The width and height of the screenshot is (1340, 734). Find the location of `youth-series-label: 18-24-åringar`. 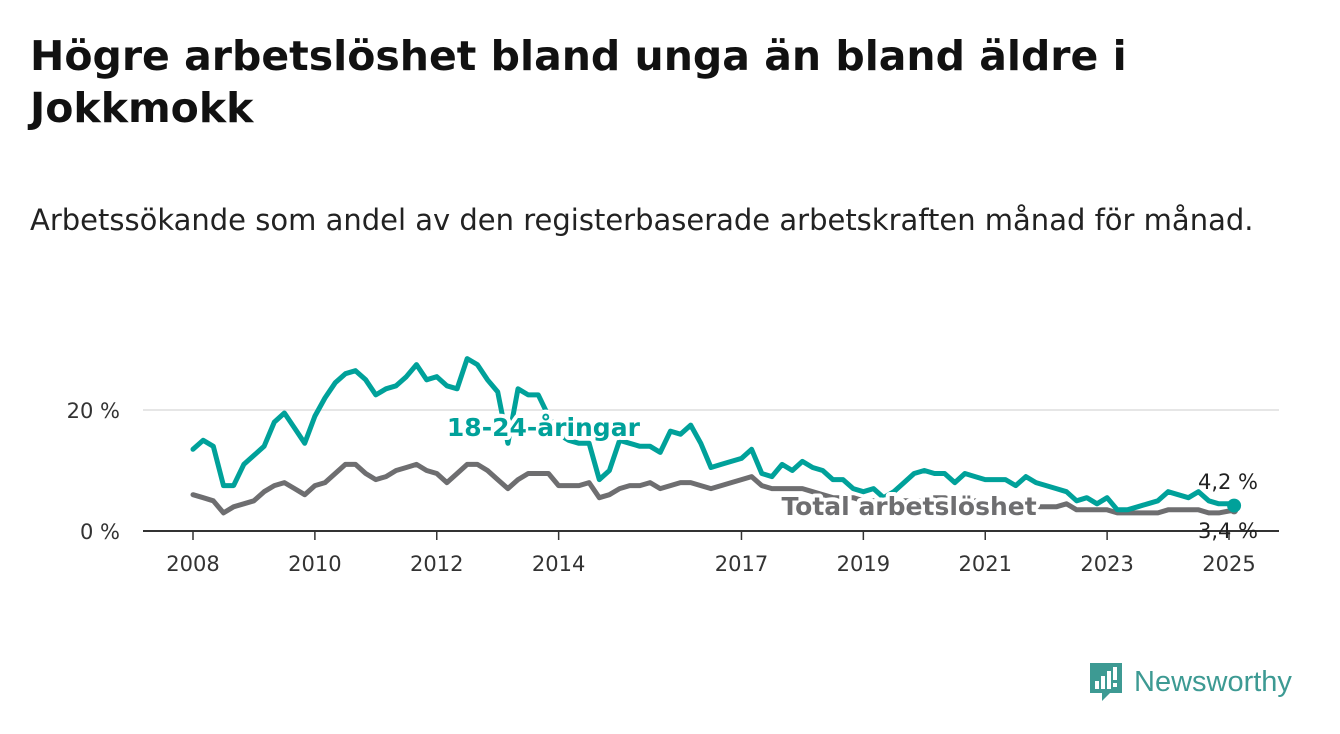

youth-series-label: 18-24-åringar is located at coordinates (544, 427).